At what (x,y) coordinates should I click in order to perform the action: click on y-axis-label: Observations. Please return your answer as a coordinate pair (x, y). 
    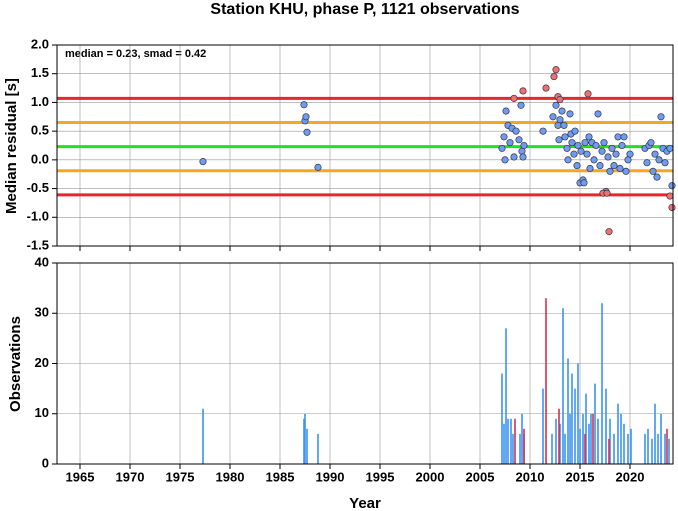
    Looking at the image, I should click on (15, 364).